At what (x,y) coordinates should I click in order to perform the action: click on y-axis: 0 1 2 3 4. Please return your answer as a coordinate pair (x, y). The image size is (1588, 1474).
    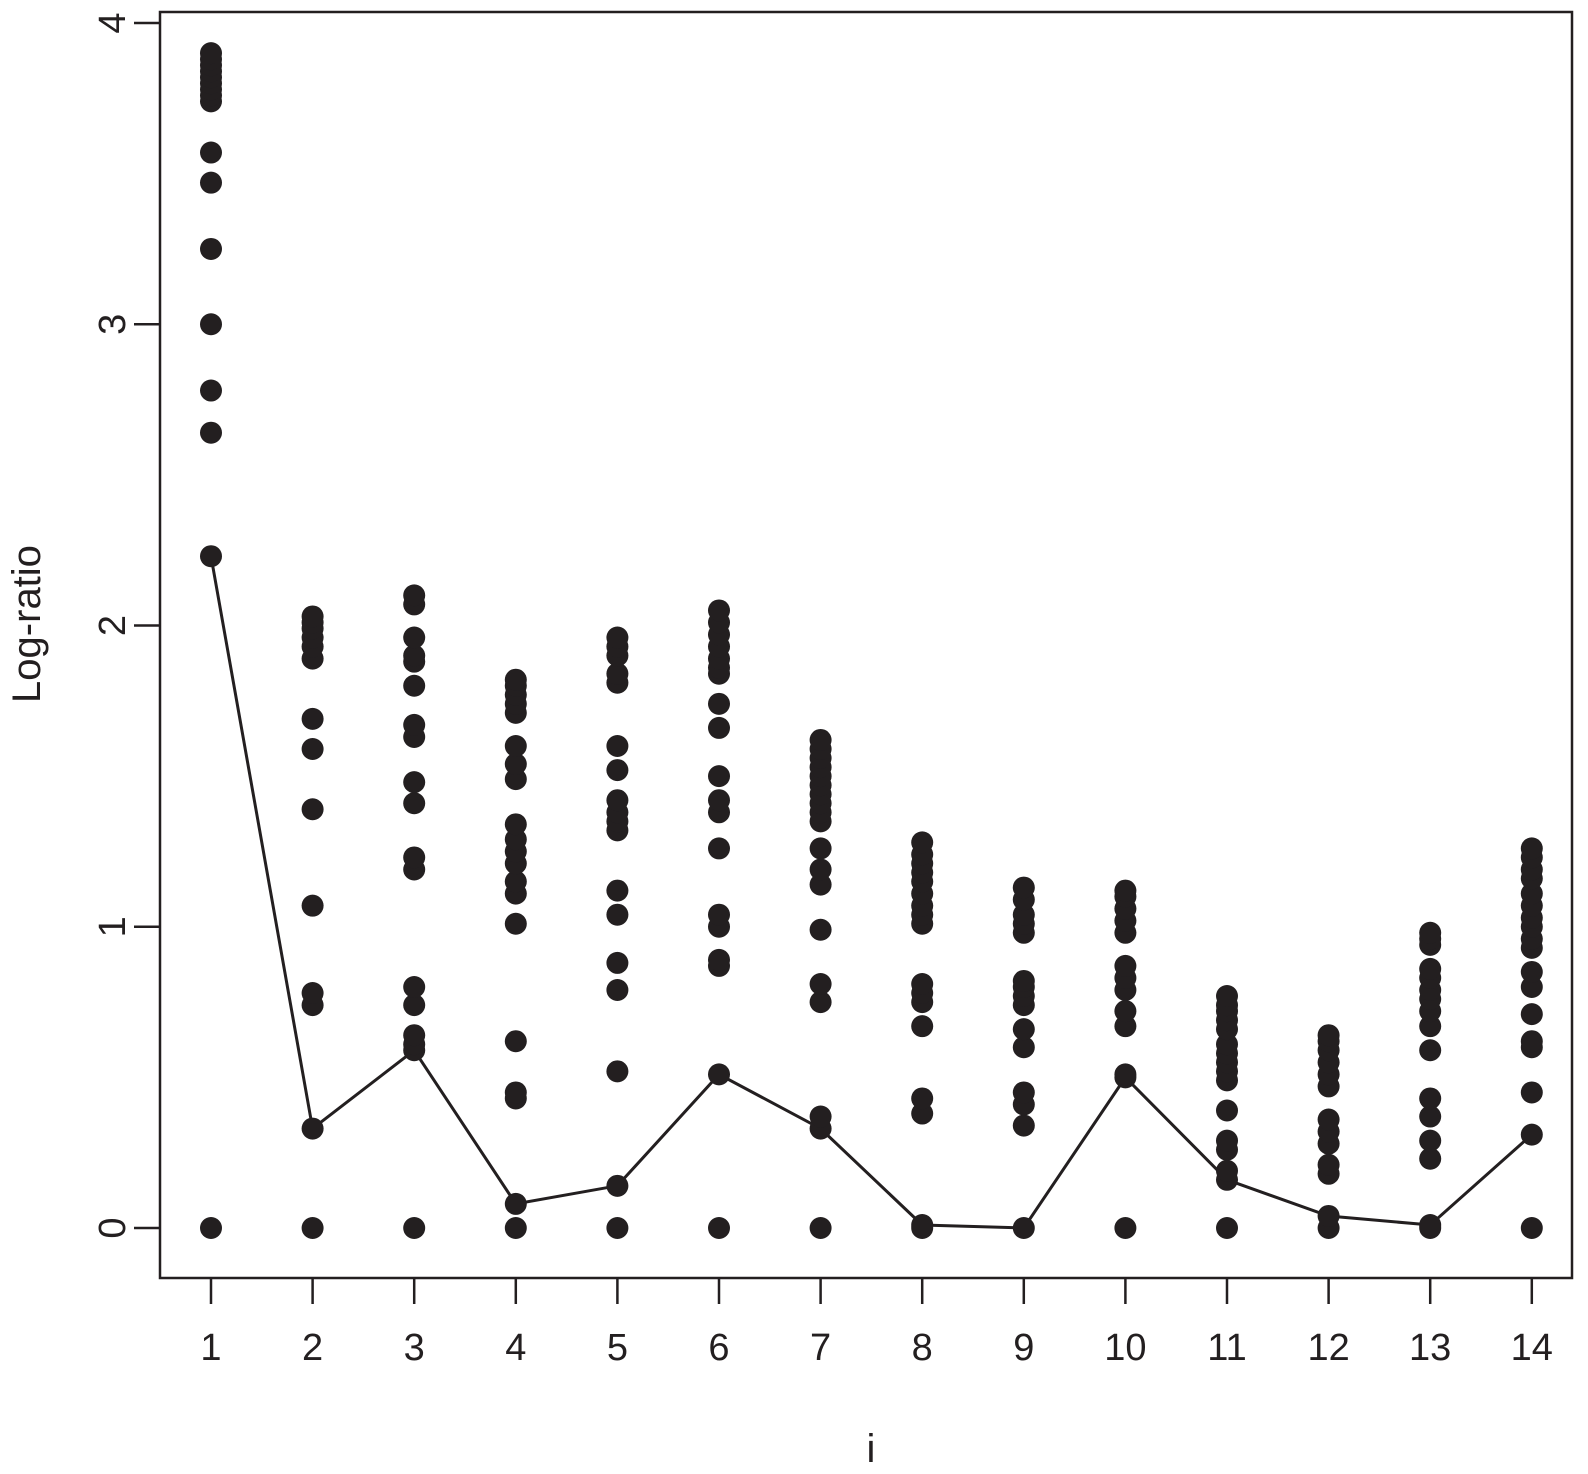
    Looking at the image, I should click on (126, 625).